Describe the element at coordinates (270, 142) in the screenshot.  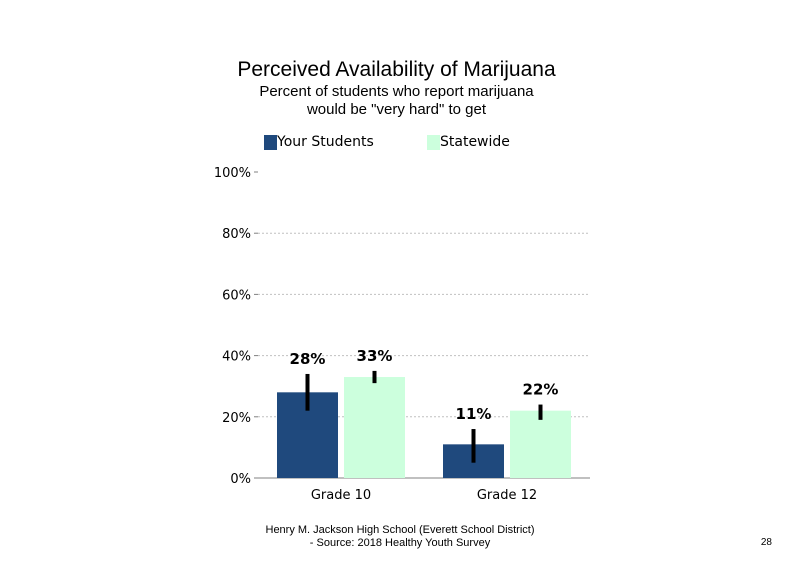
I see `legend-swatch-your-students` at that location.